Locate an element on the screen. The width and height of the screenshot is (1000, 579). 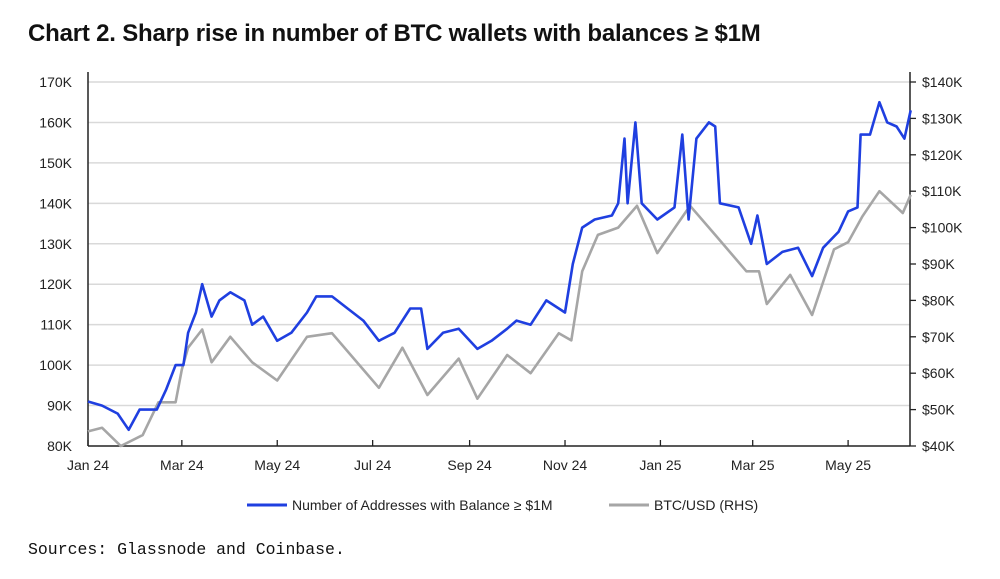
y-right-tick-label: $140K is located at coordinates (942, 82).